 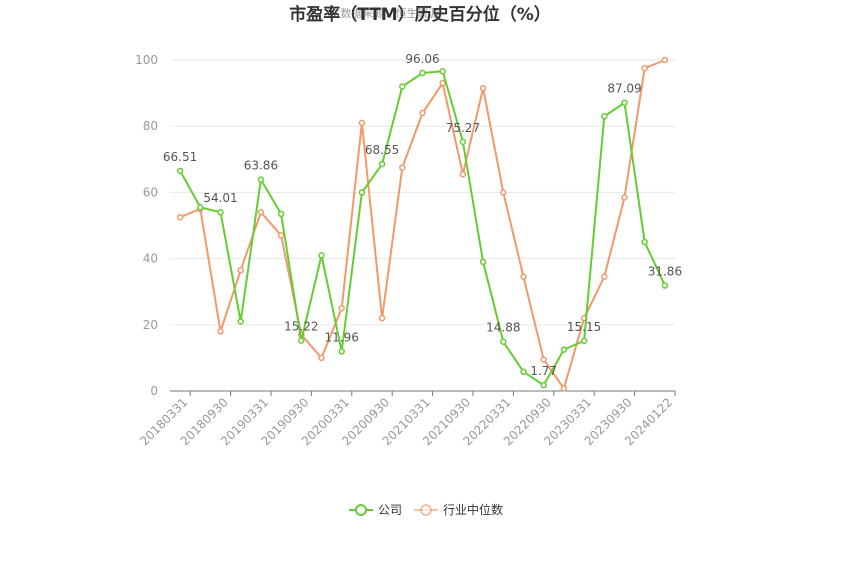 What do you see at coordinates (422, 59) in the screenshot?
I see `data-label: 96.06` at bounding box center [422, 59].